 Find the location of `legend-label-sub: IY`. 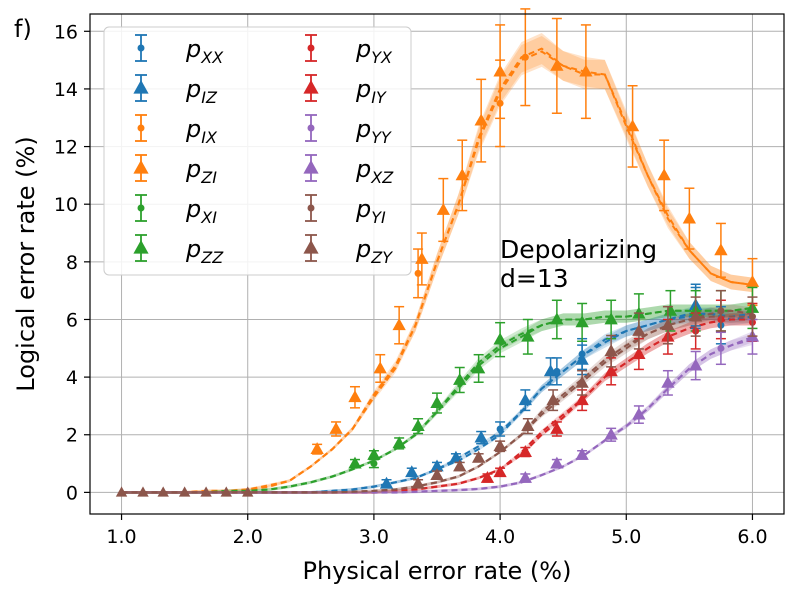

legend-label-sub: IY is located at coordinates (379, 97).